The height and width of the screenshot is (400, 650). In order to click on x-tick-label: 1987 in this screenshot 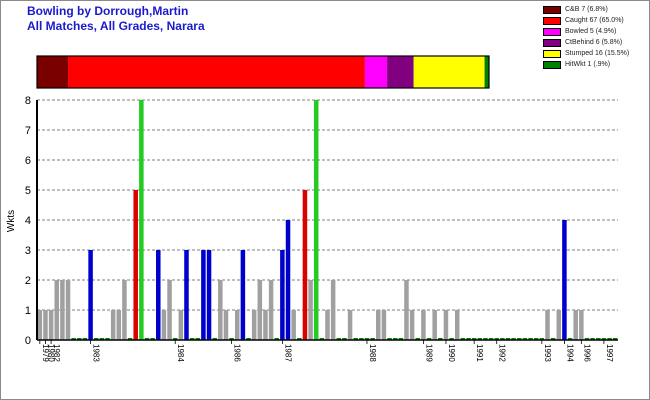, I will do `click(287, 353)`.